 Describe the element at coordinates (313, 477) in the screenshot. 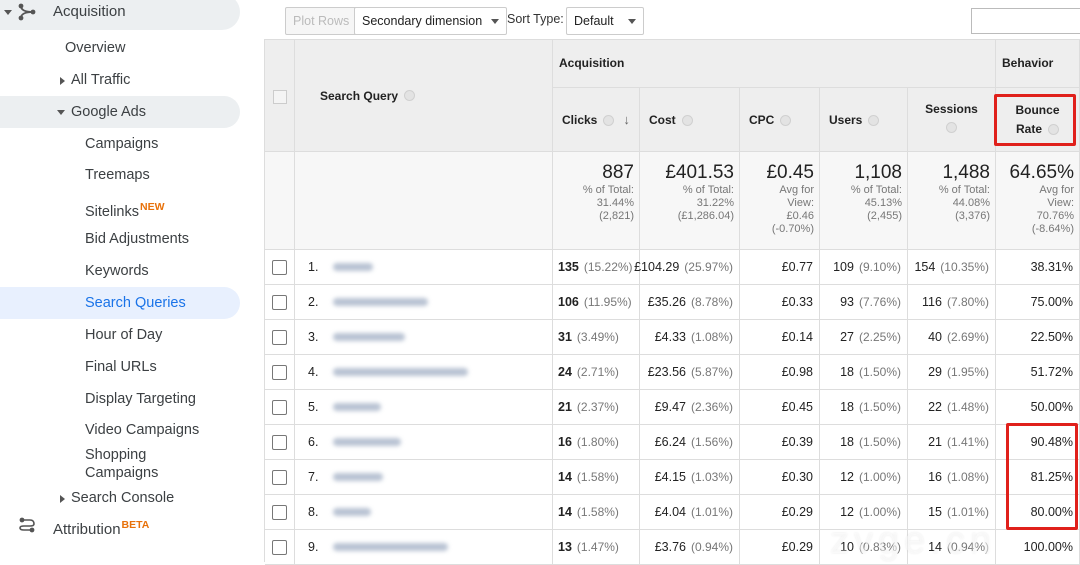

I see `row-index: 7.` at that location.